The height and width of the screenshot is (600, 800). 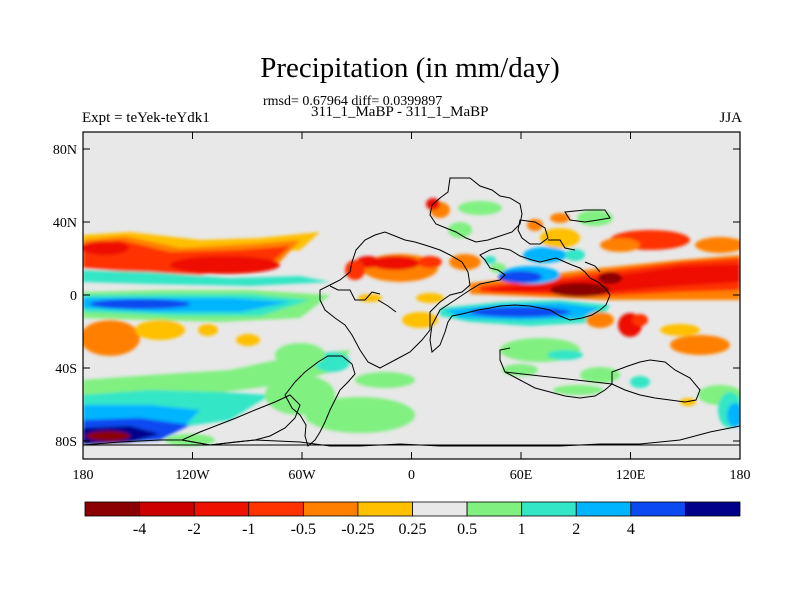 What do you see at coordinates (146, 118) in the screenshot?
I see `experiment-label: Expt = teYek-teYdk1` at bounding box center [146, 118].